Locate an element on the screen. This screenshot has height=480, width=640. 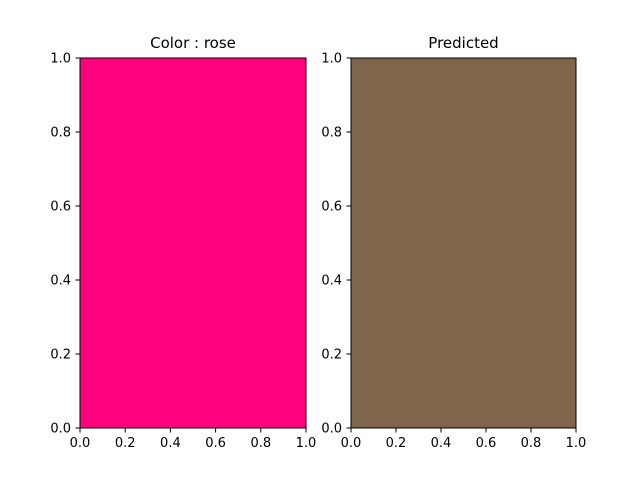
left-x-tick-label: 0.4 is located at coordinates (170, 443).